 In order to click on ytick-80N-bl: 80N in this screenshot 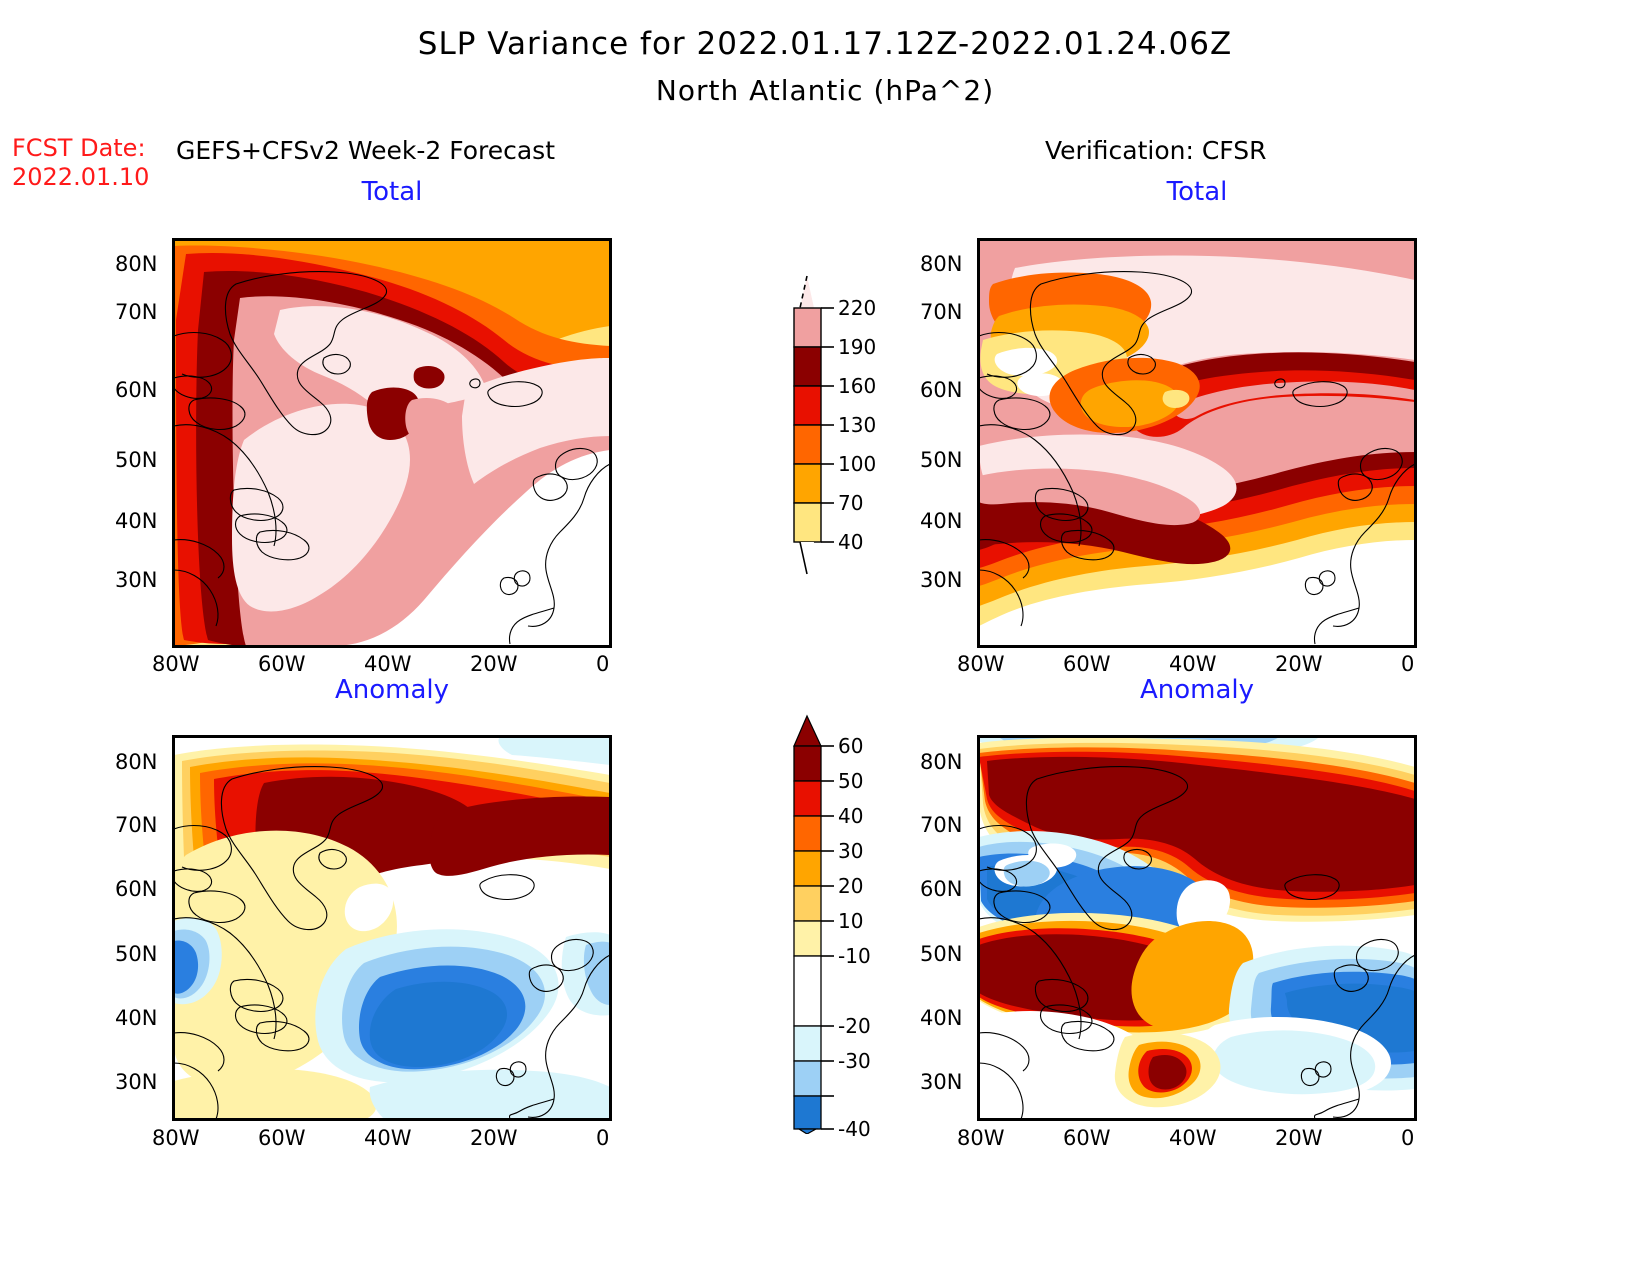, I will do `click(136, 762)`.